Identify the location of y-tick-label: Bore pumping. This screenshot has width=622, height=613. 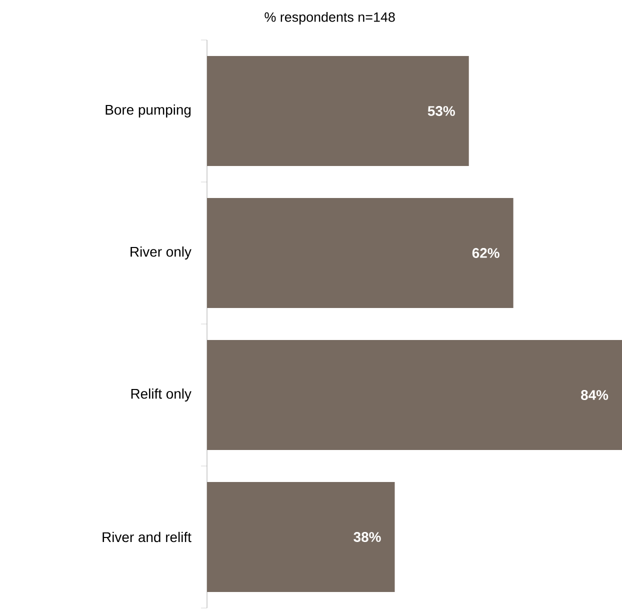
(148, 111).